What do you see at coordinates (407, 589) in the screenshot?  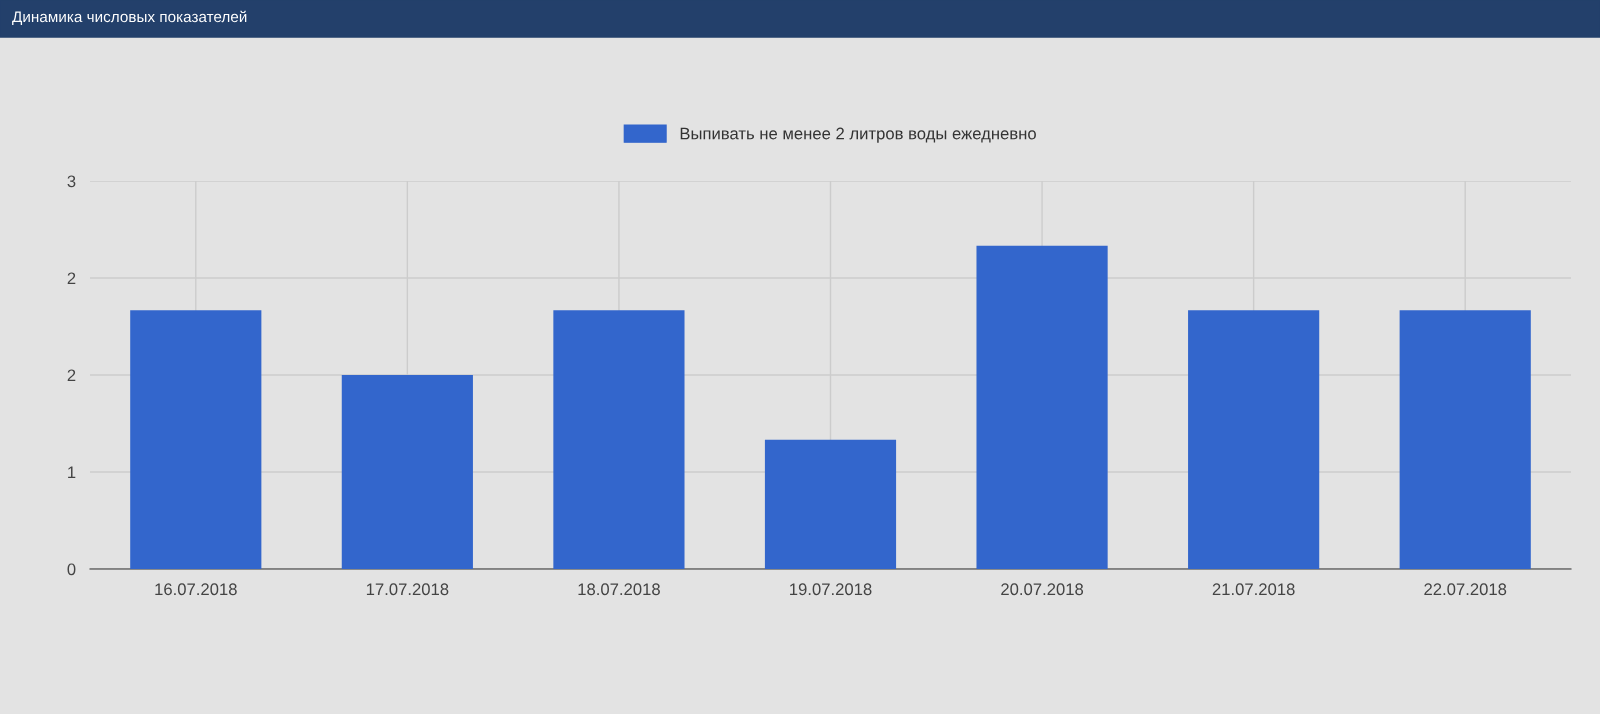 I see `x-tick-label: 17.07.2018` at bounding box center [407, 589].